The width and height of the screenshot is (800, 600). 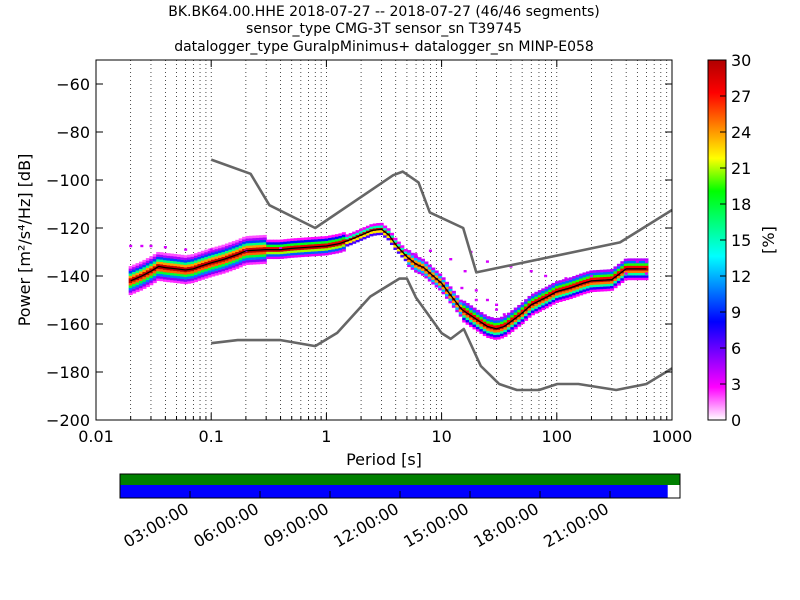 I want to click on psd-outlier-cell, so click(x=487, y=300).